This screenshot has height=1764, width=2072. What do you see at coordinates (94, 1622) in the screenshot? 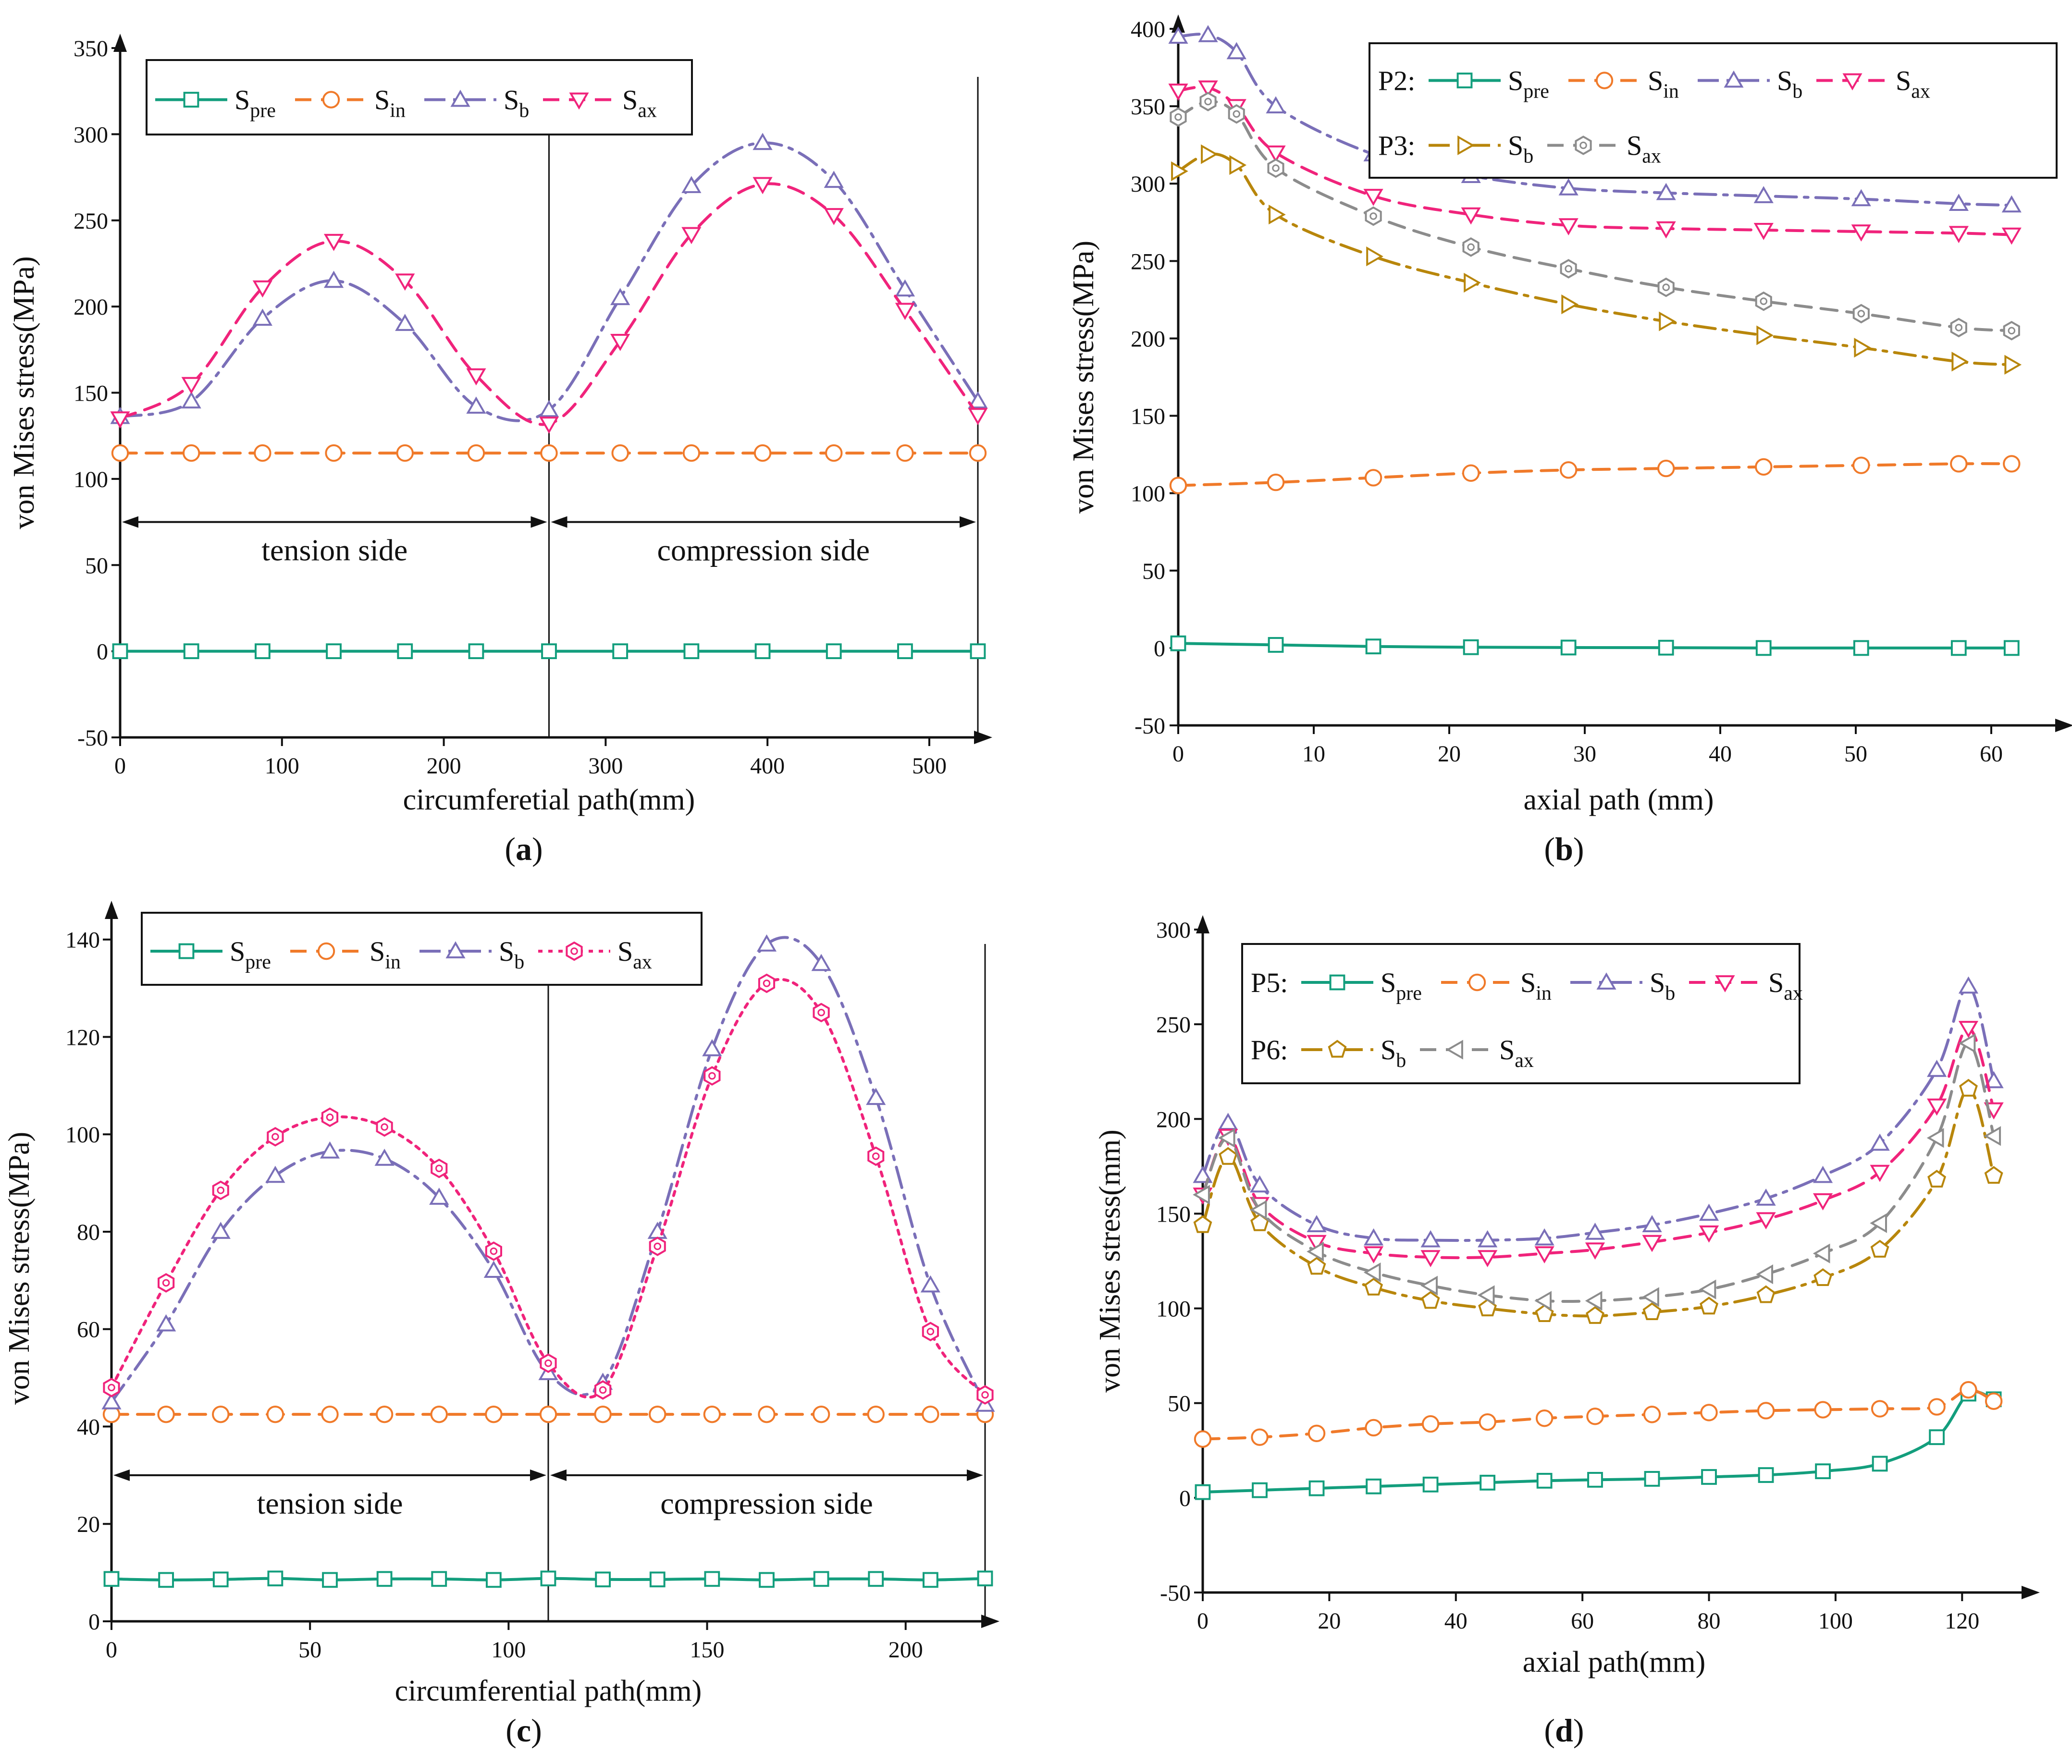
I see `y-tick-label: 0` at bounding box center [94, 1622].